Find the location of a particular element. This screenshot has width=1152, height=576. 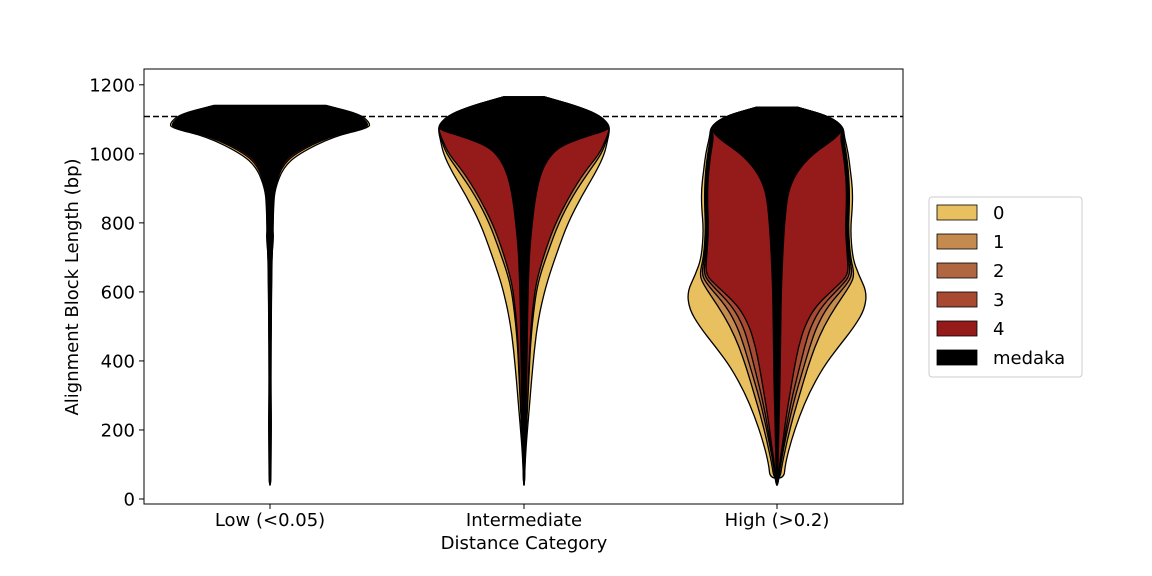

y-axis: 0 200 400 600 800 1000 1200 is located at coordinates (116, 293).